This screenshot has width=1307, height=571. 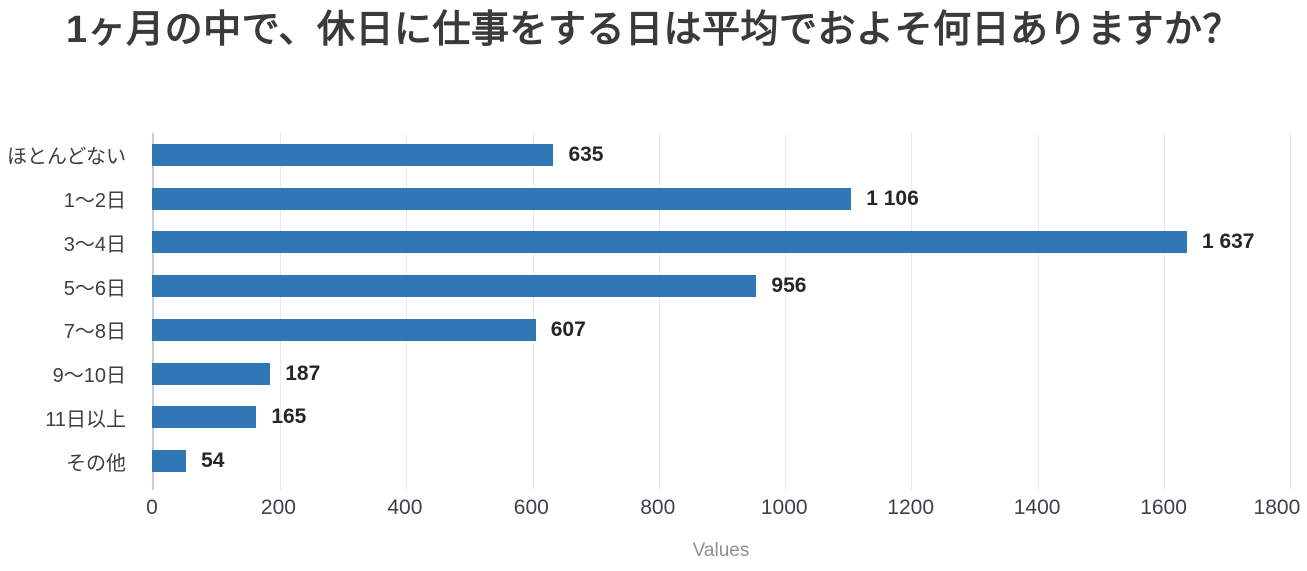 I want to click on bar-row: 9～10日 187, so click(x=653, y=374).